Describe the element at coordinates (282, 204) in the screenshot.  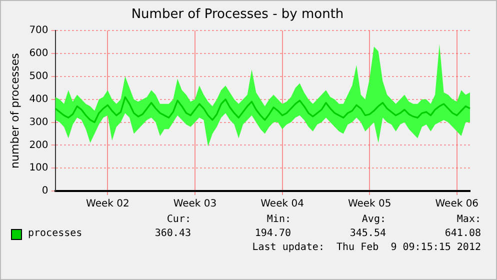
I see `x-tick-label: Week 04` at that location.